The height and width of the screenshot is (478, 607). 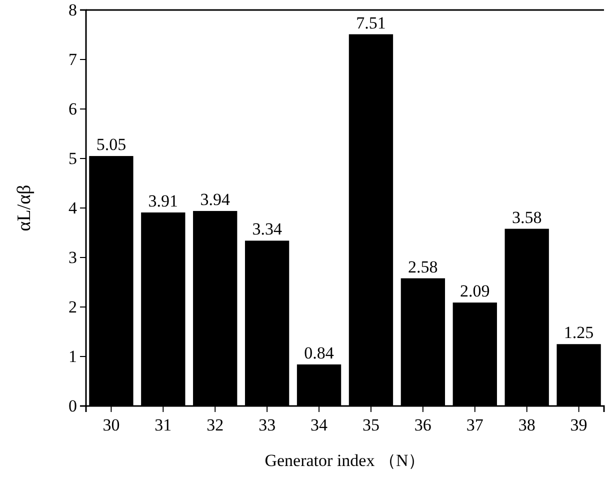 I want to click on x-tick-label: 37, so click(x=475, y=424).